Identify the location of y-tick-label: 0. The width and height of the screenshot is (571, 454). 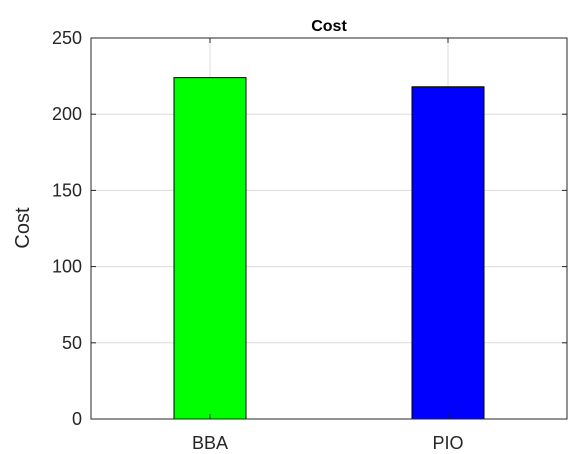
(77, 419).